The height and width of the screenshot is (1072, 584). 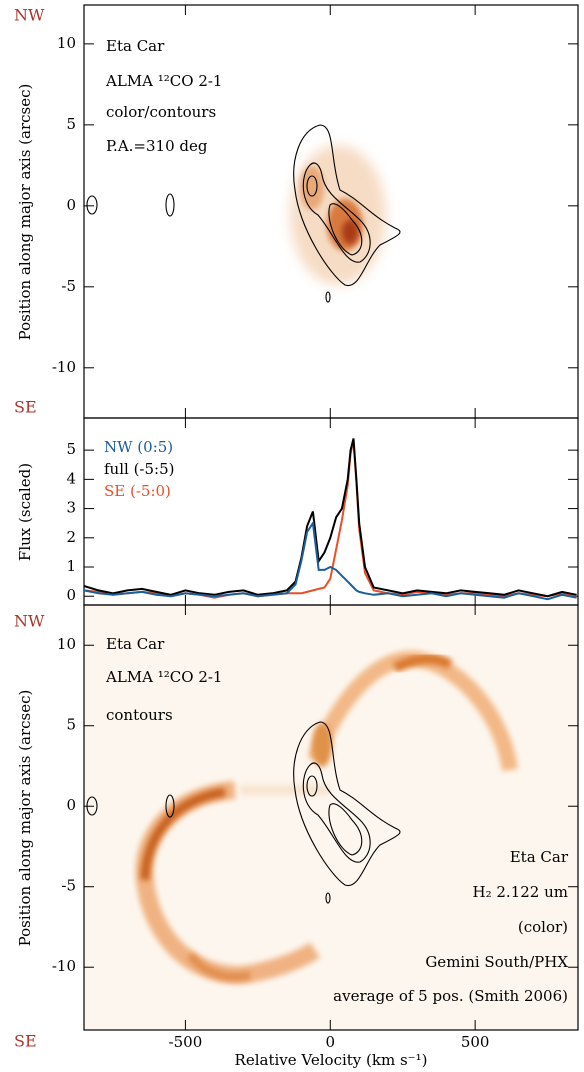 What do you see at coordinates (71, 566) in the screenshot?
I see `y-tick-label: 1` at bounding box center [71, 566].